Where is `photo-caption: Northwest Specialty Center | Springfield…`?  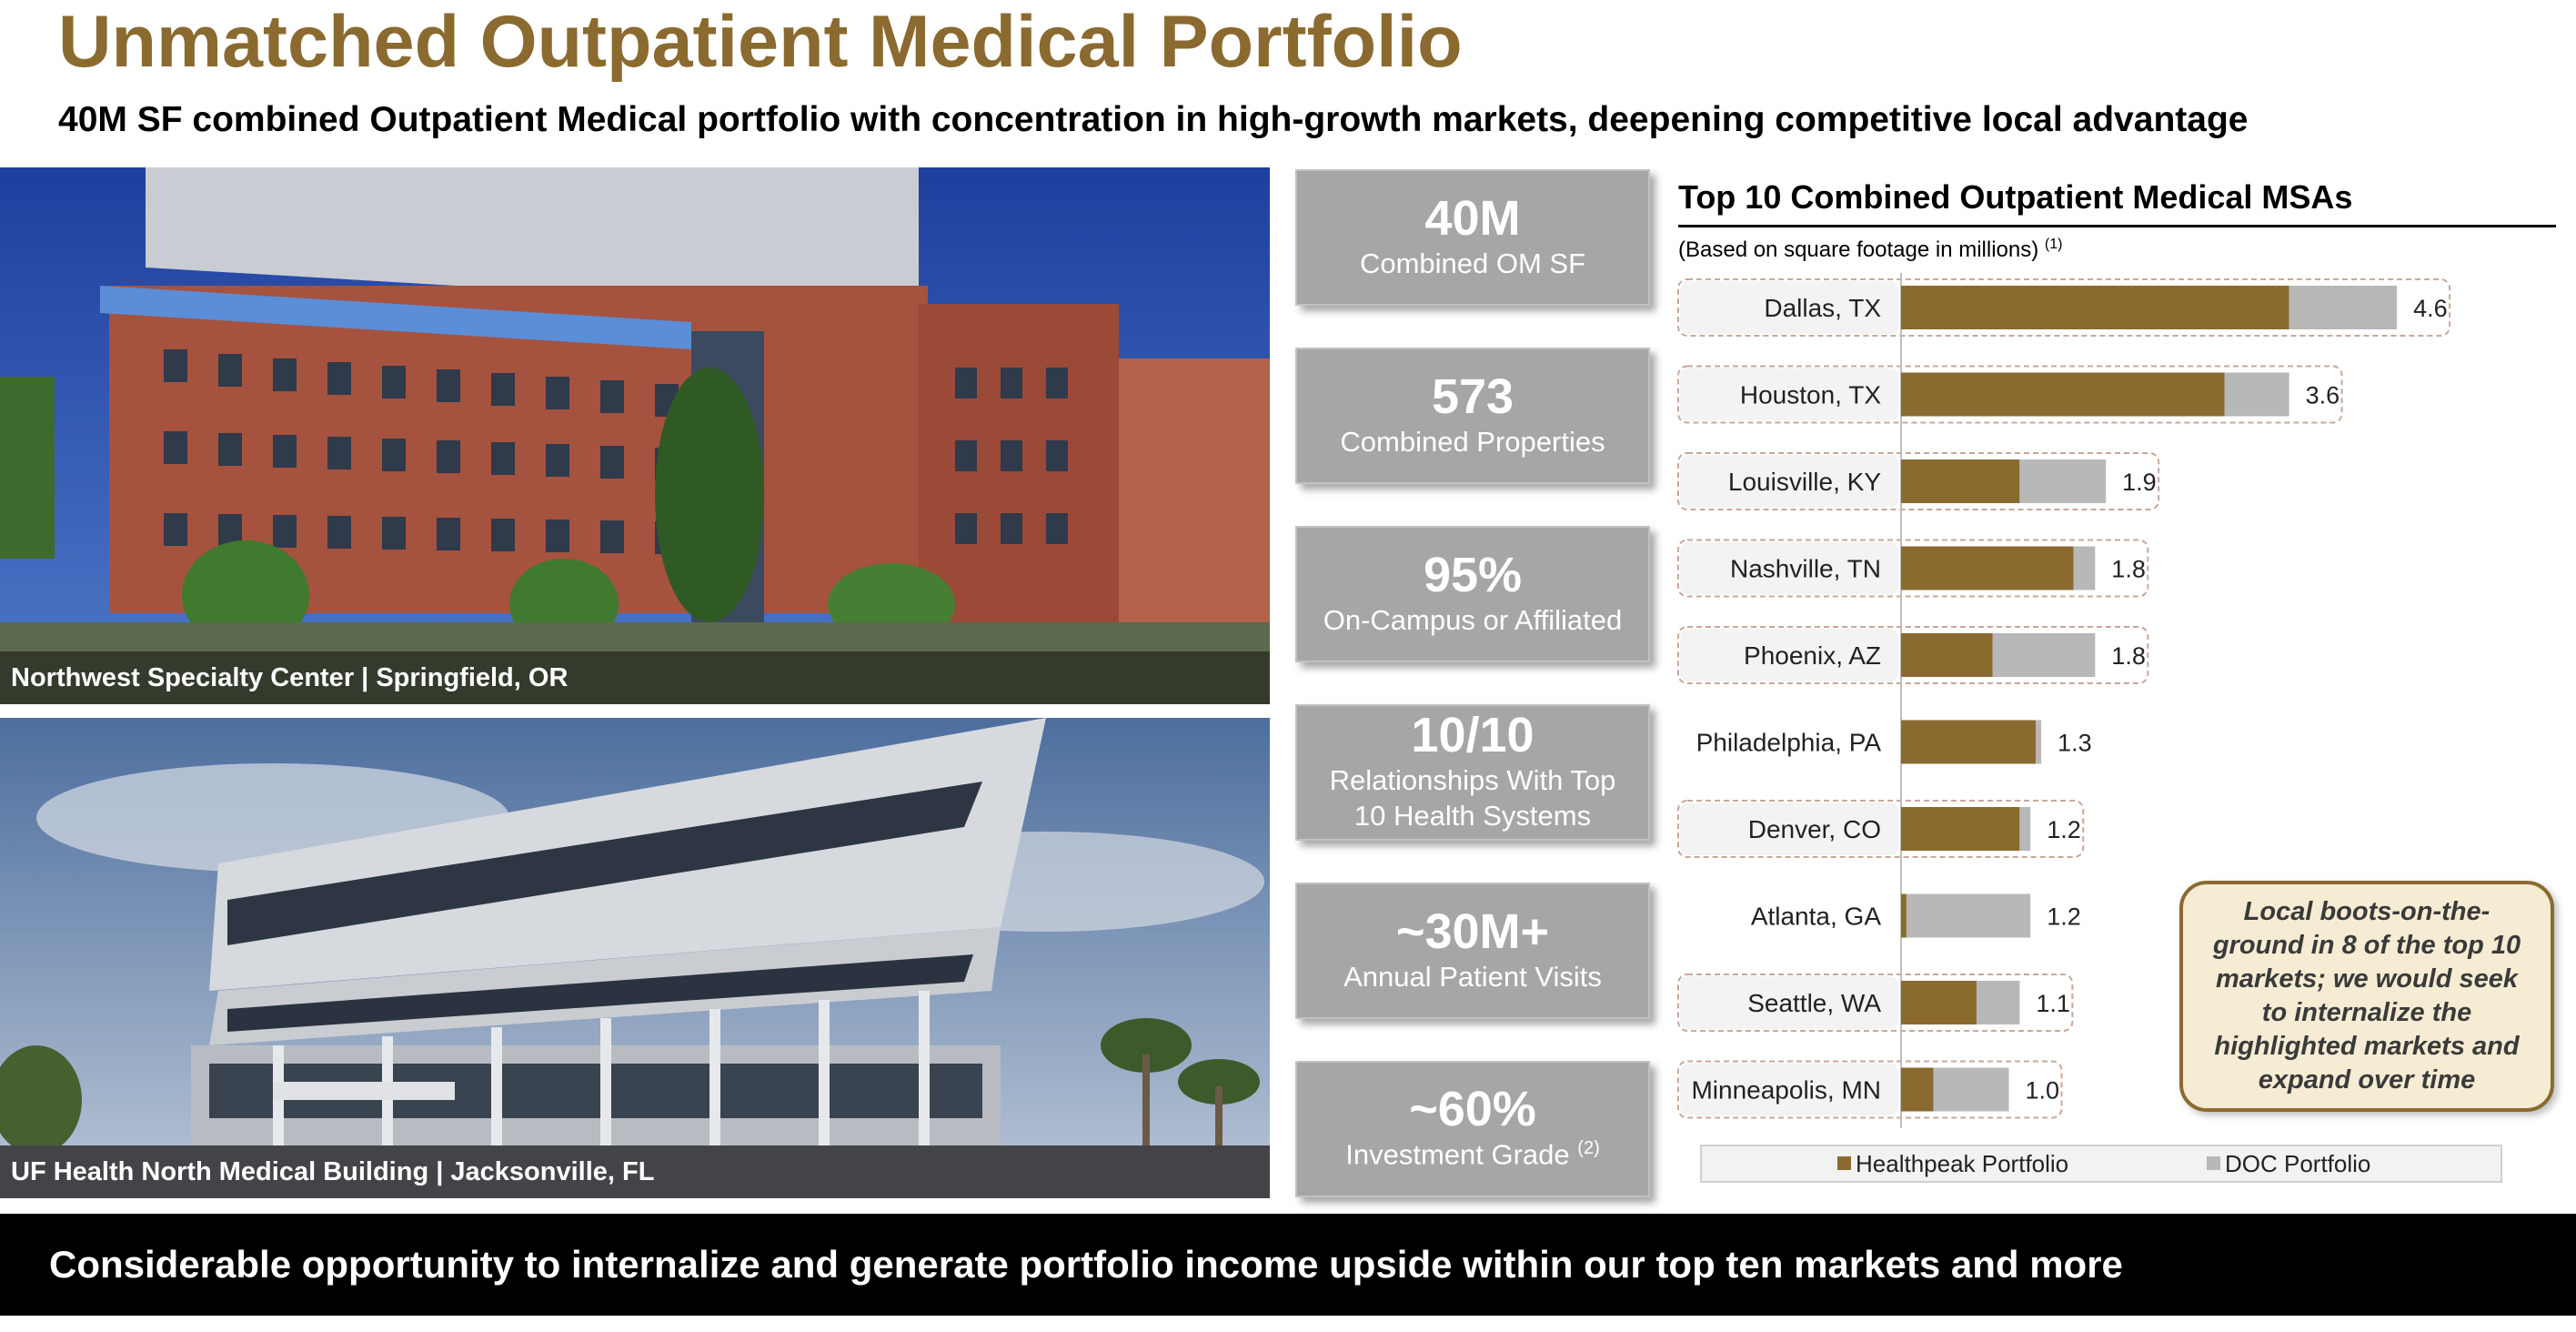
photo-caption: Northwest Specialty Center | Springfield… is located at coordinates (635, 677).